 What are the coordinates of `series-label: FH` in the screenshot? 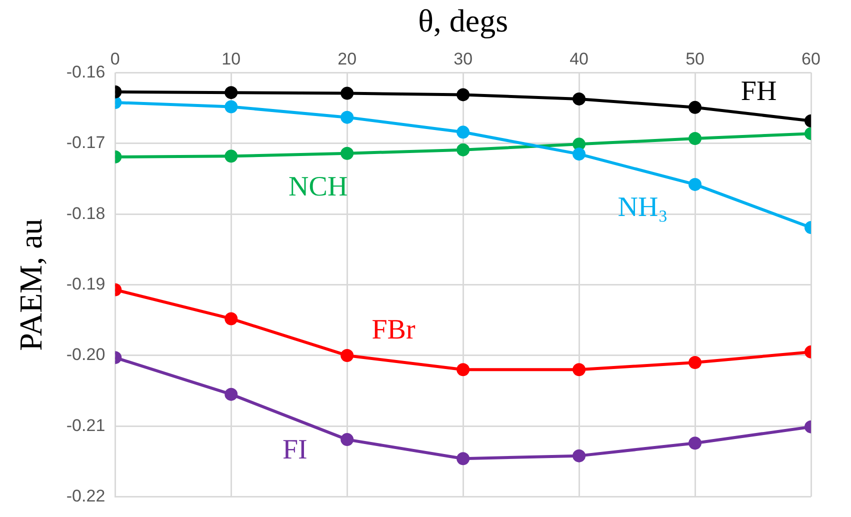 It's located at (758, 92).